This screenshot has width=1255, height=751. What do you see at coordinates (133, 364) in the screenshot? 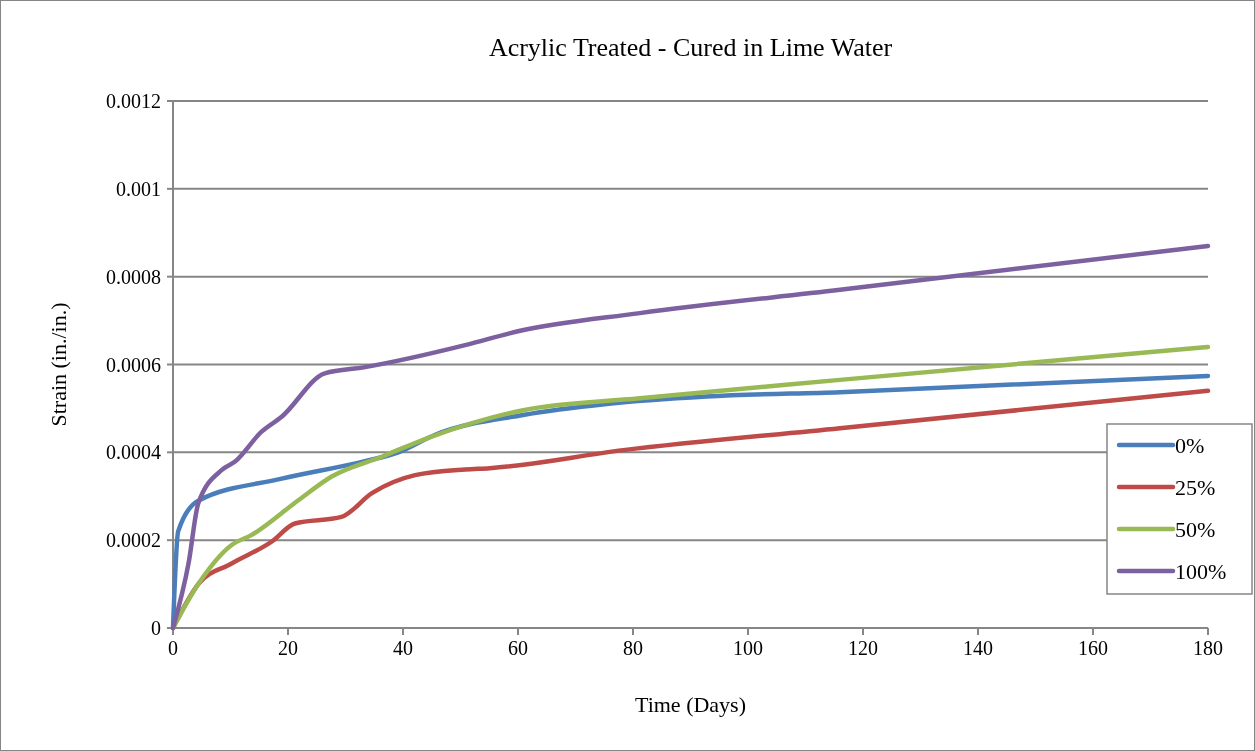
I see `y-tick-label: 0.0006` at bounding box center [133, 364].